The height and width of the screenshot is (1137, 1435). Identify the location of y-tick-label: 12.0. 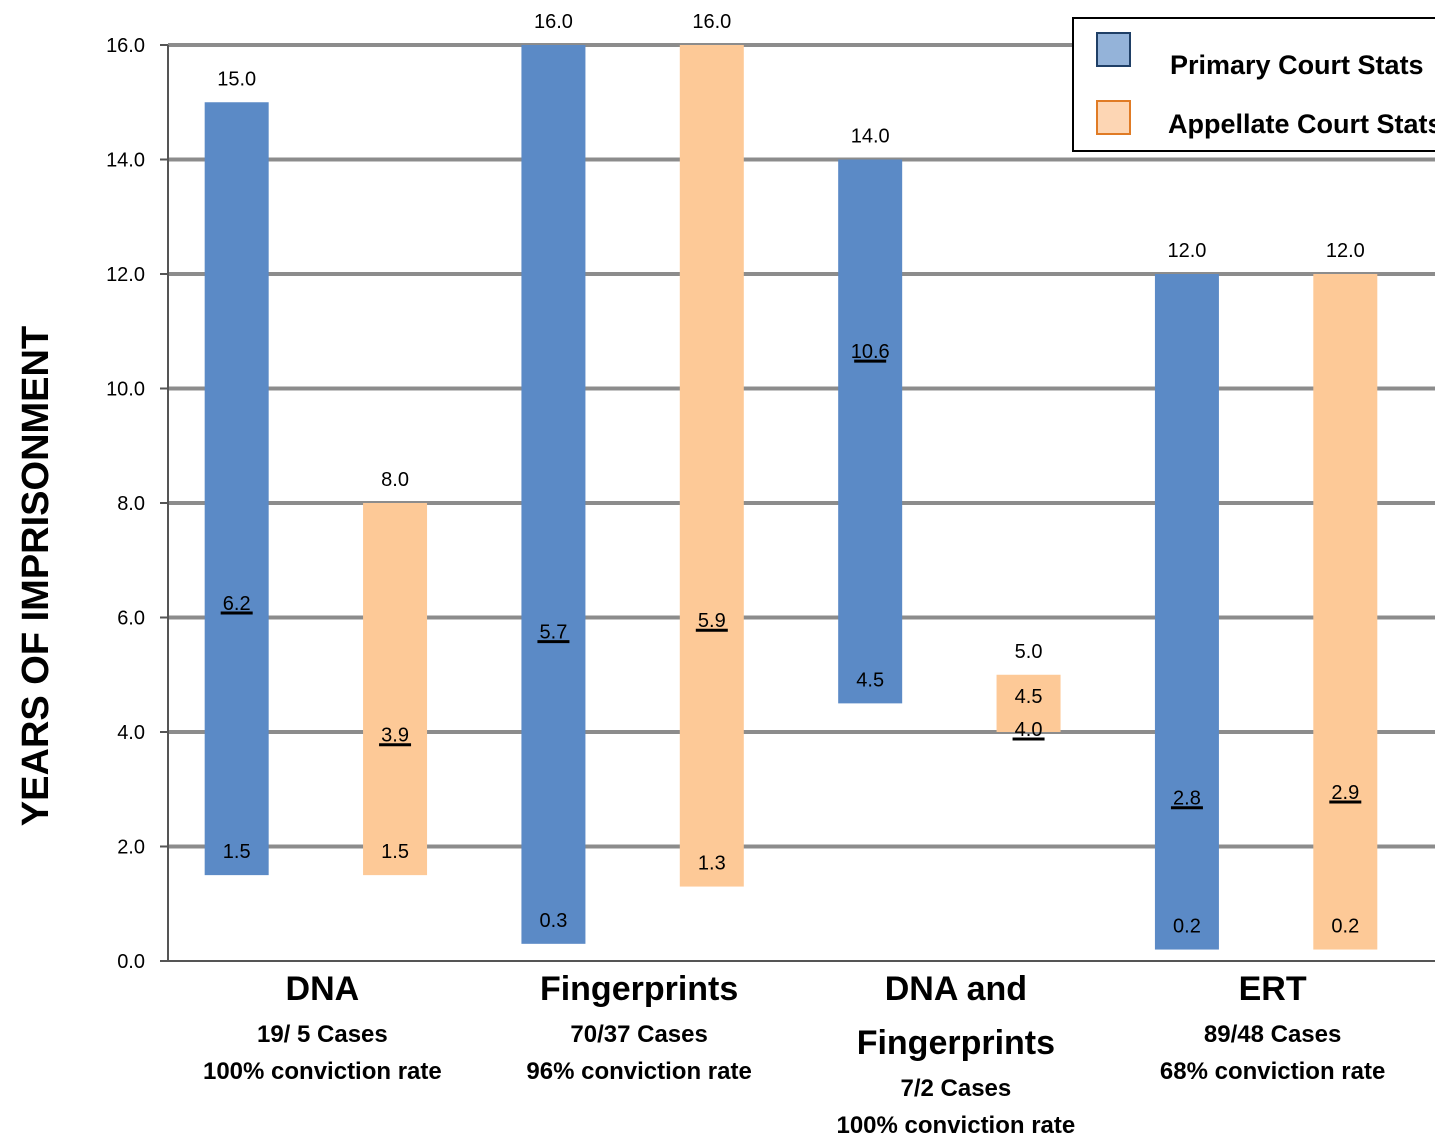
(125, 275).